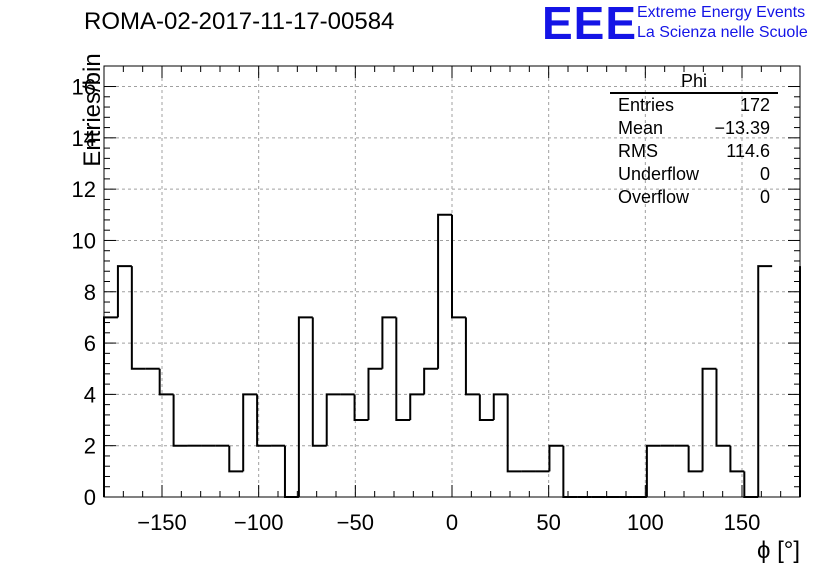 This screenshot has height=572, width=836. Describe the element at coordinates (659, 174) in the screenshot. I see `stats-label: Underflow` at that location.